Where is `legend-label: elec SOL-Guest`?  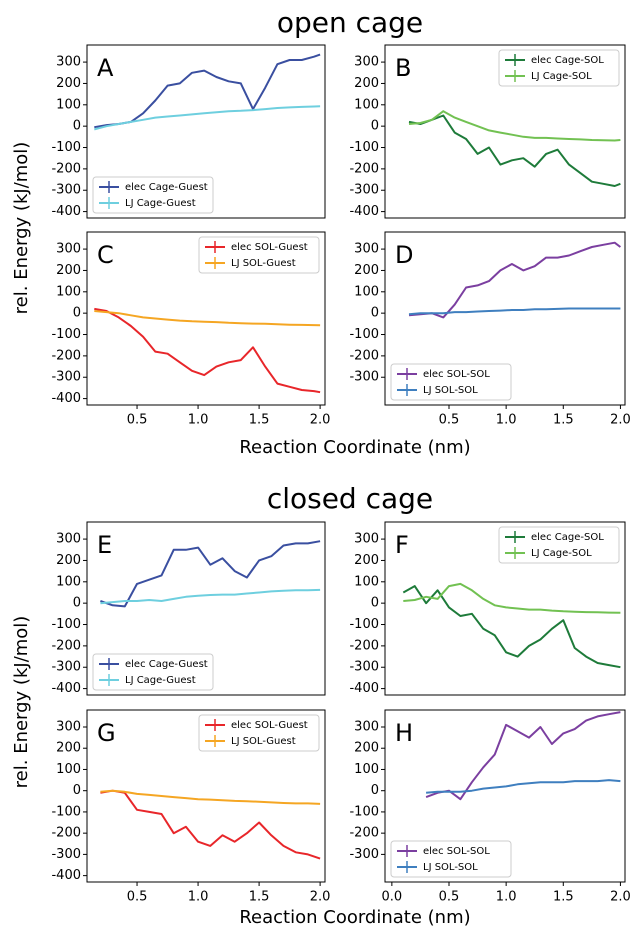 legend-label: elec SOL-Guest is located at coordinates (269, 725).